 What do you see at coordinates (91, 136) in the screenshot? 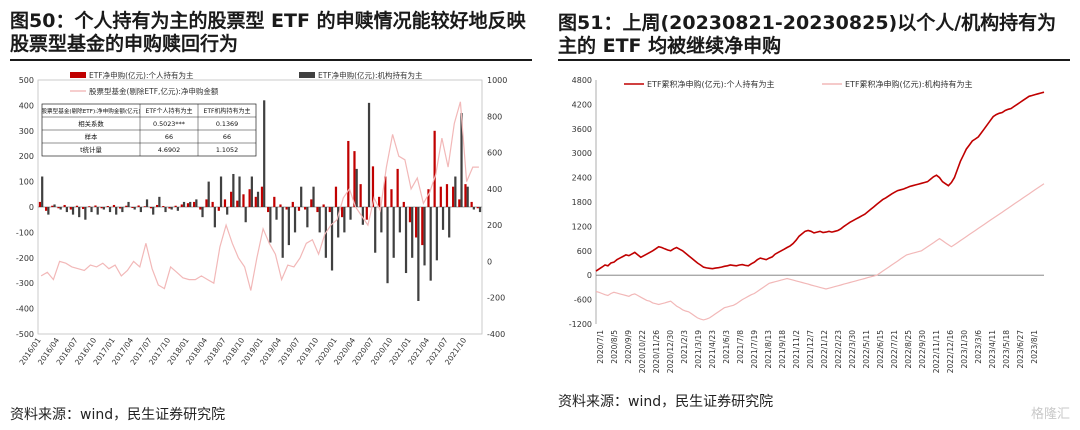
I see `inset-table-cell: 样本` at bounding box center [91, 136].